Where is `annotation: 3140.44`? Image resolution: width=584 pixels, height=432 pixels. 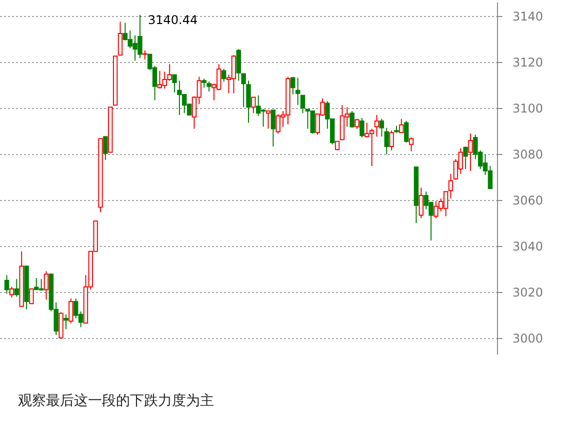 annotation: 3140.44 is located at coordinates (173, 19).